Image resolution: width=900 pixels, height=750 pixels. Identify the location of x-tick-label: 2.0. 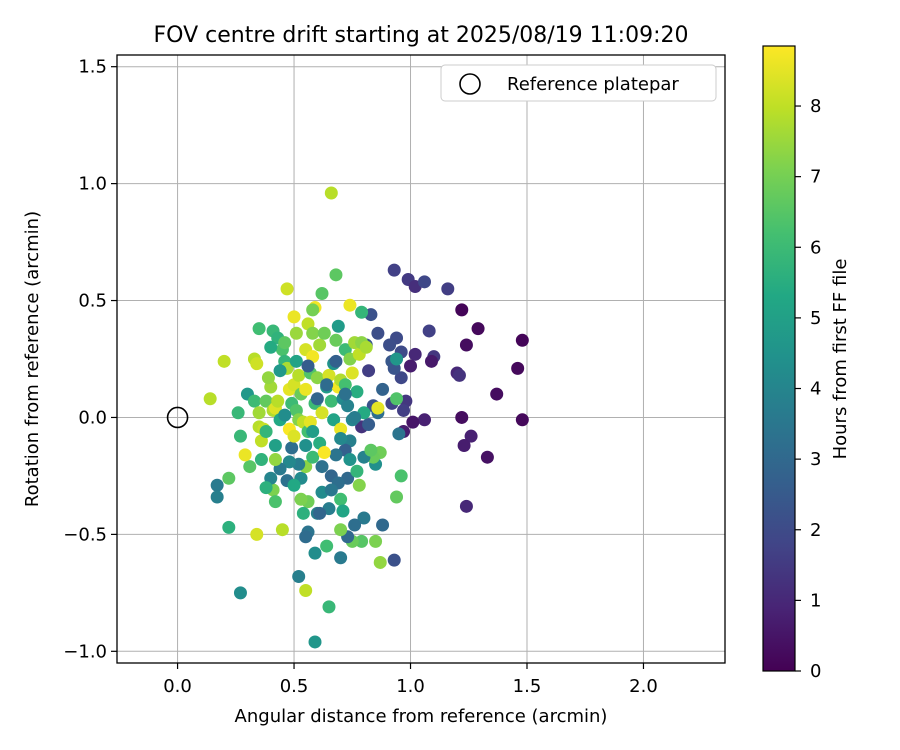
(643, 686).